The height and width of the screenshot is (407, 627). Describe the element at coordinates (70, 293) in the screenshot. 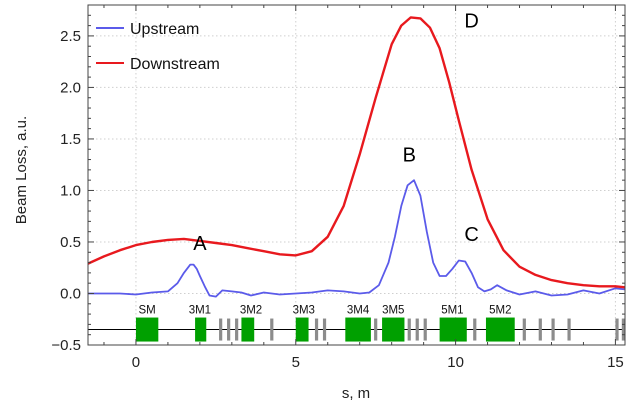

I see `y-tick-label: 0.0` at that location.